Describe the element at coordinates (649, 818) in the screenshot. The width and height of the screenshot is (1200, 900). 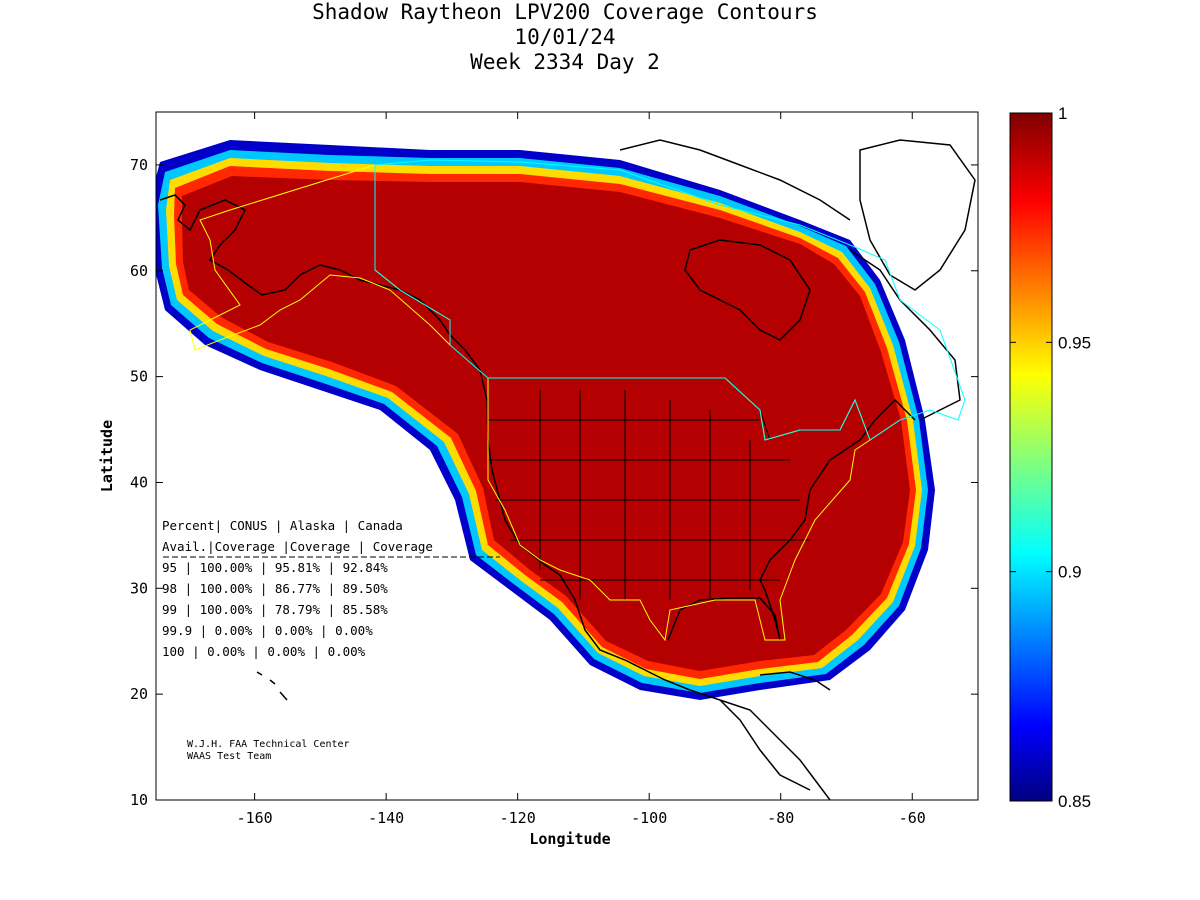
I see `x-tick-label: -100` at that location.